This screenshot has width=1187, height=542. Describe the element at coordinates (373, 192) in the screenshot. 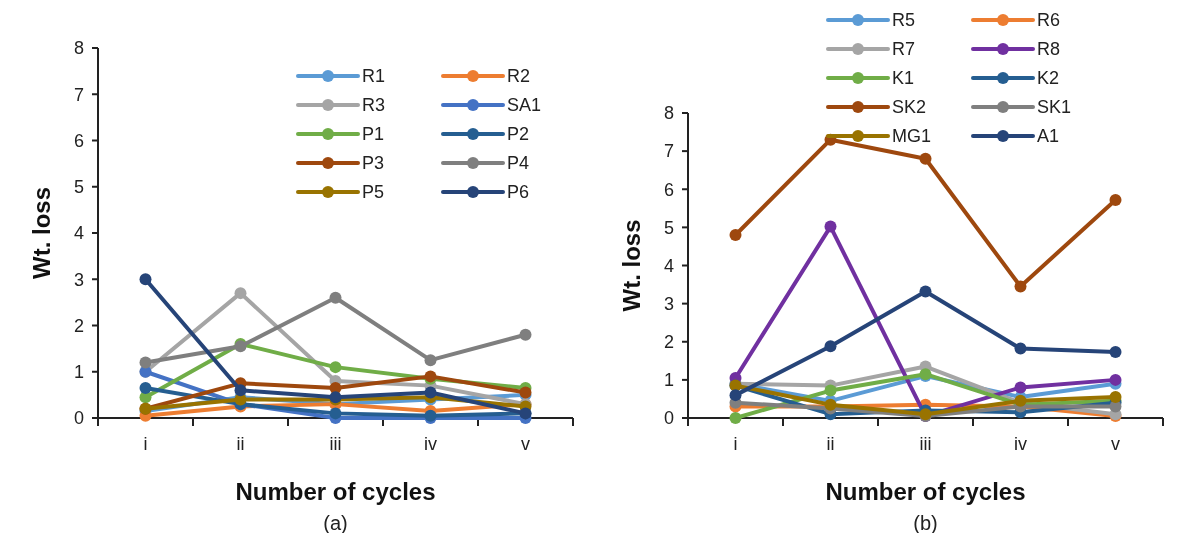

I see `legend-label: P5` at that location.